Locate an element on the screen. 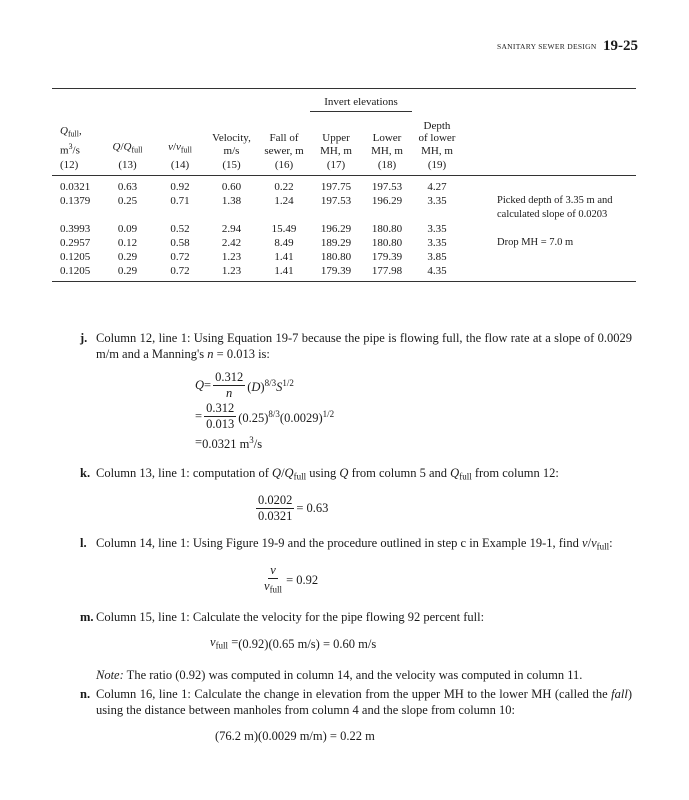  text-run: (0.92)(0.65 m/s) = 0.60 m/s is located at coordinates (307, 643).